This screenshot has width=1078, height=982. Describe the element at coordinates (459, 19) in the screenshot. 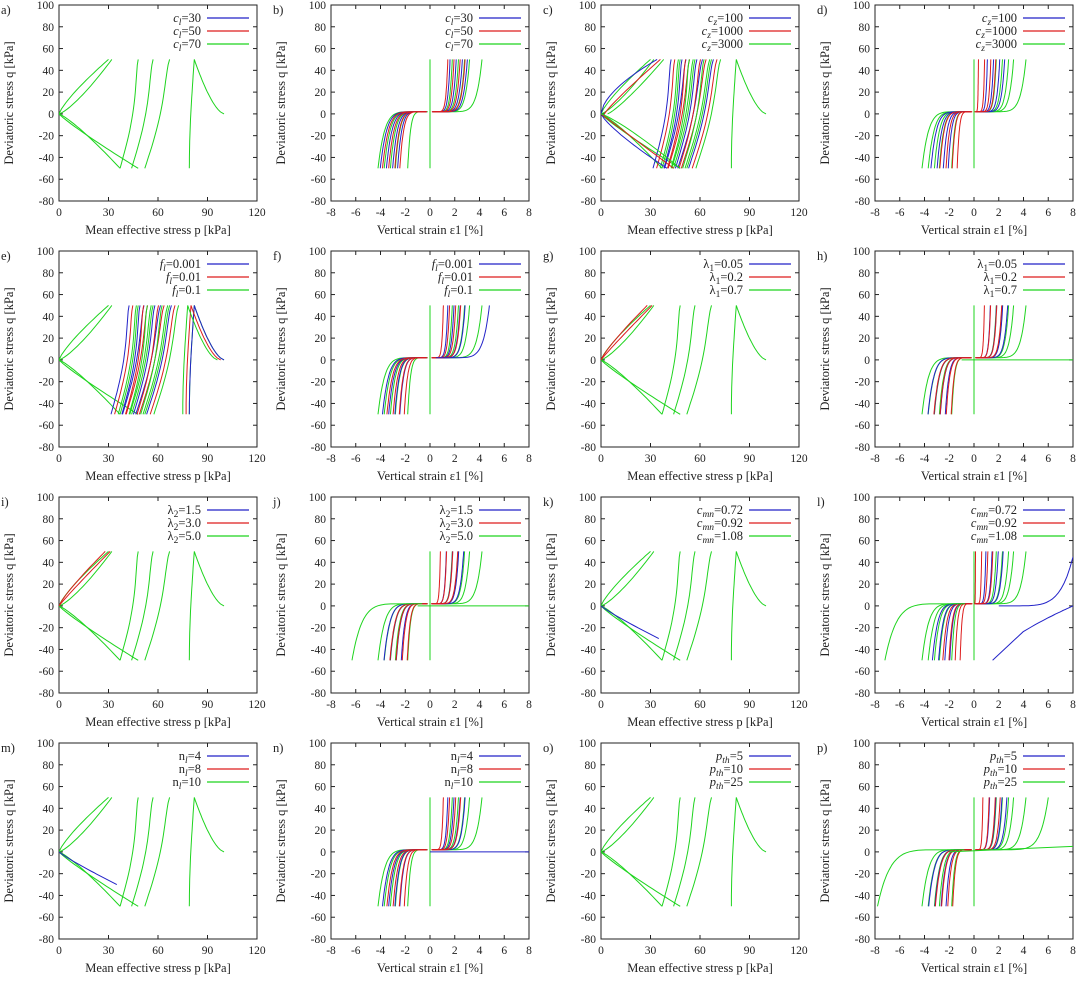

I see `legend-entry: cl=30` at that location.